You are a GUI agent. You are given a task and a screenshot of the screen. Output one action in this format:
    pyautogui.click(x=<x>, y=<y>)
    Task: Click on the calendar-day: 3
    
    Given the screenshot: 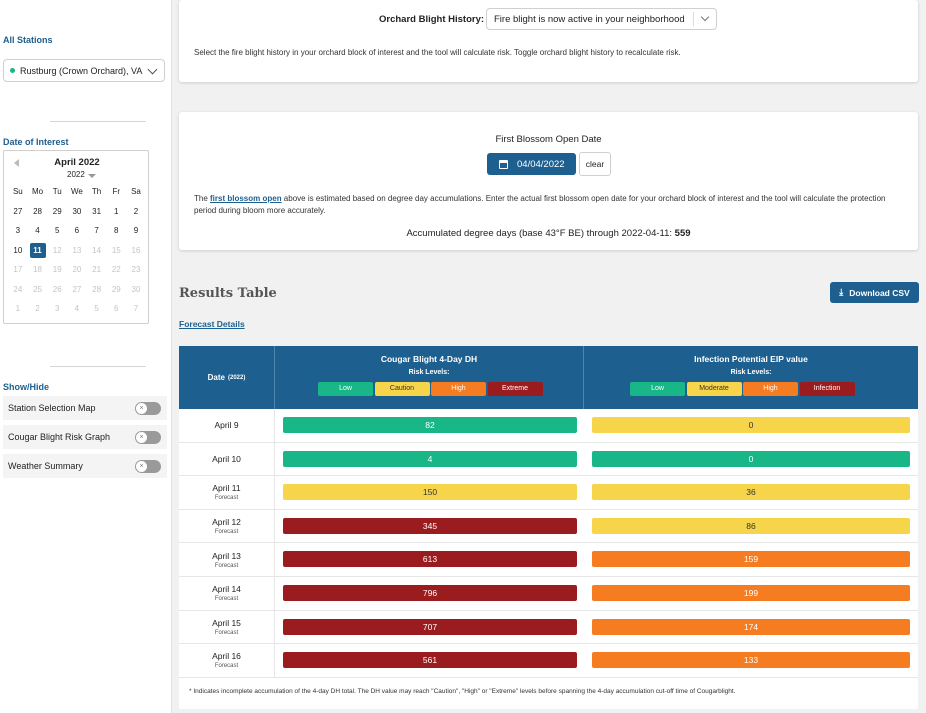 What is the action you would take?
    pyautogui.click(x=18, y=230)
    